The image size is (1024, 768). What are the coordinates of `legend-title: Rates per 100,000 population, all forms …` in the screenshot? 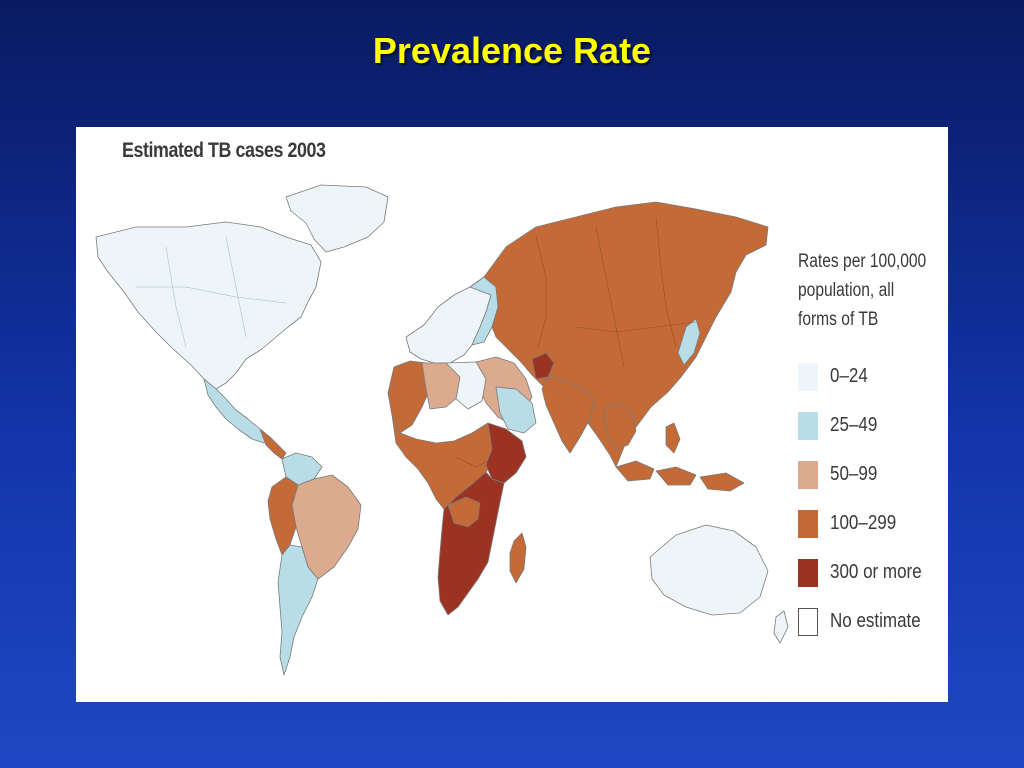 It's located at (862, 290).